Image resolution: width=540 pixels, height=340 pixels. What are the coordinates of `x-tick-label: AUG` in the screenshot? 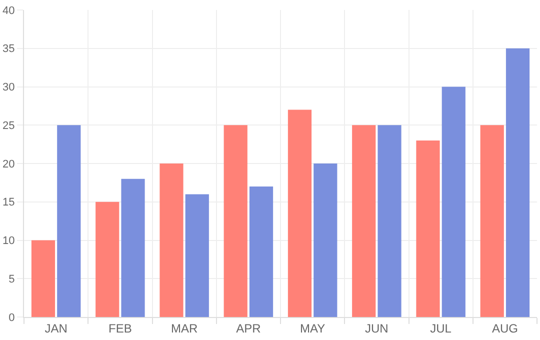 It's located at (505, 328).